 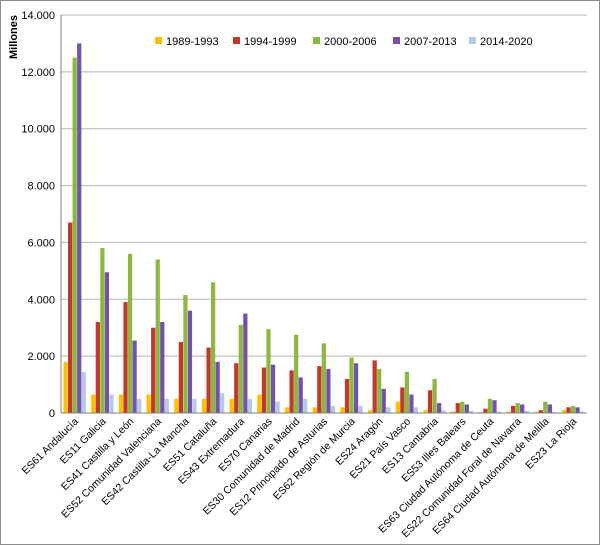 What do you see at coordinates (270, 42) in the screenshot?
I see `legend-label: 1994-1999` at bounding box center [270, 42].